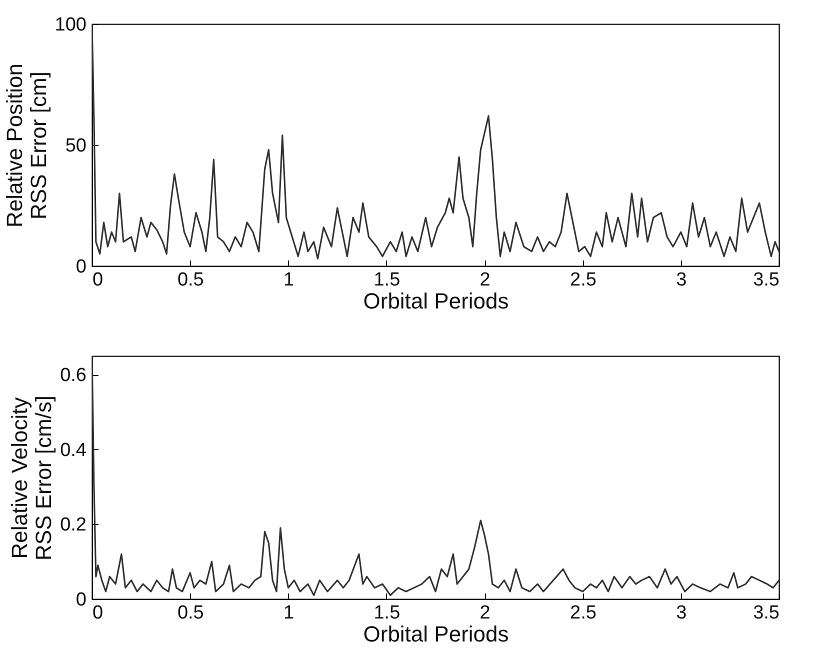 The height and width of the screenshot is (665, 818). I want to click on y-tick-label: 100, so click(70, 25).